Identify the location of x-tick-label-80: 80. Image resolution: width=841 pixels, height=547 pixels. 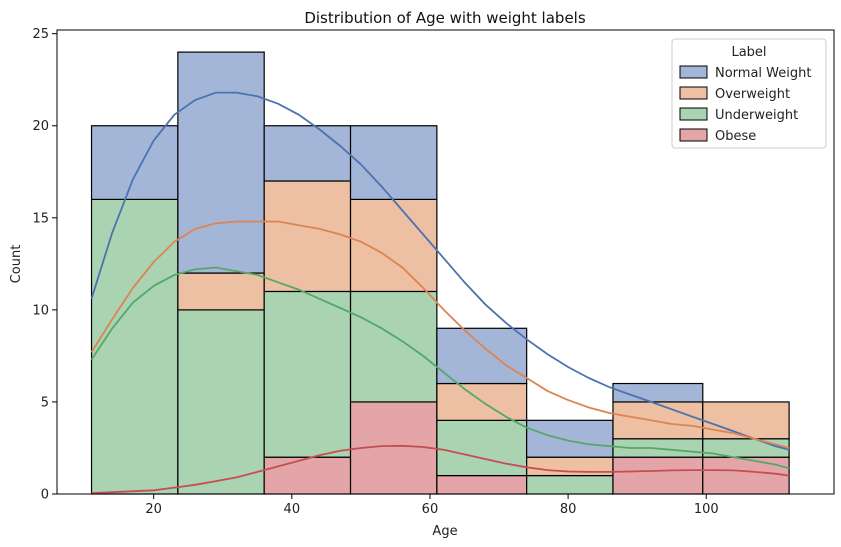
(568, 509).